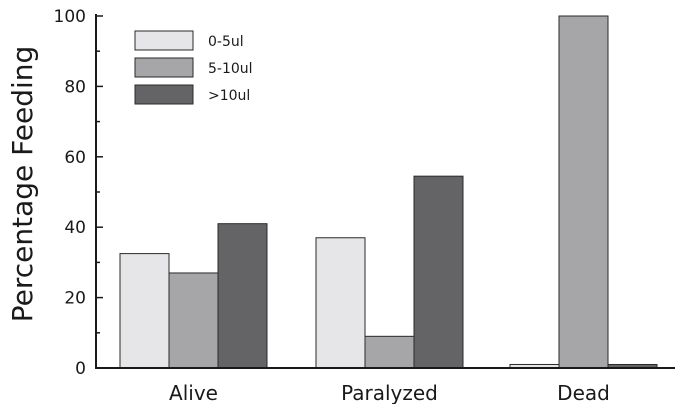  Describe the element at coordinates (80, 369) in the screenshot. I see `y-tick-label: 0` at that location.